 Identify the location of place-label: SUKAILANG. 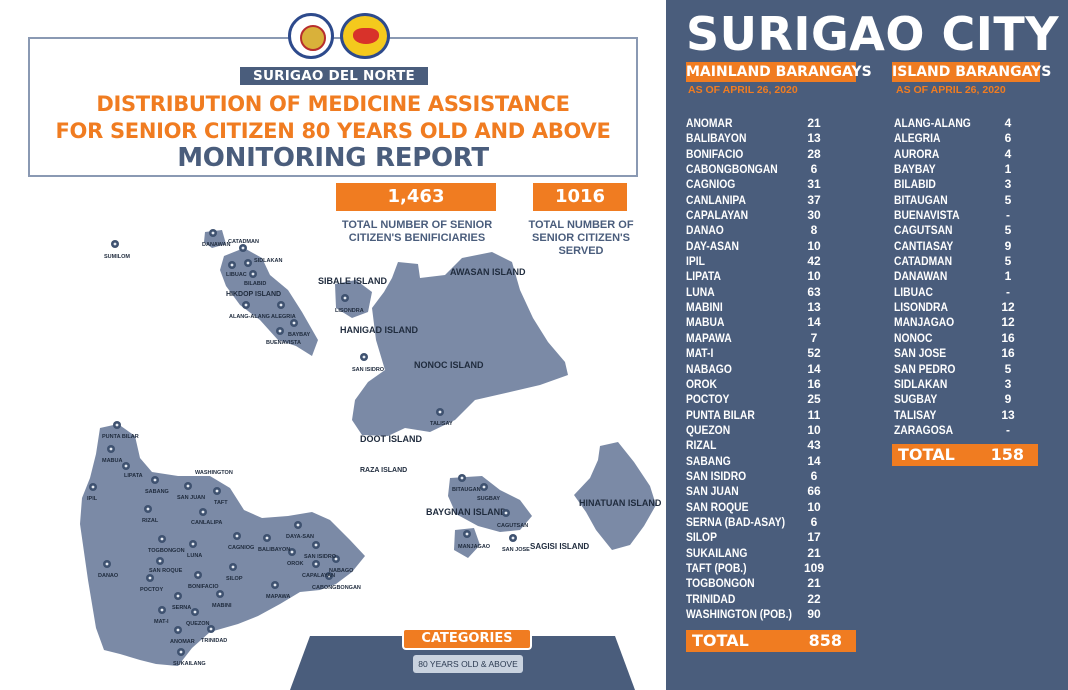
(189, 664).